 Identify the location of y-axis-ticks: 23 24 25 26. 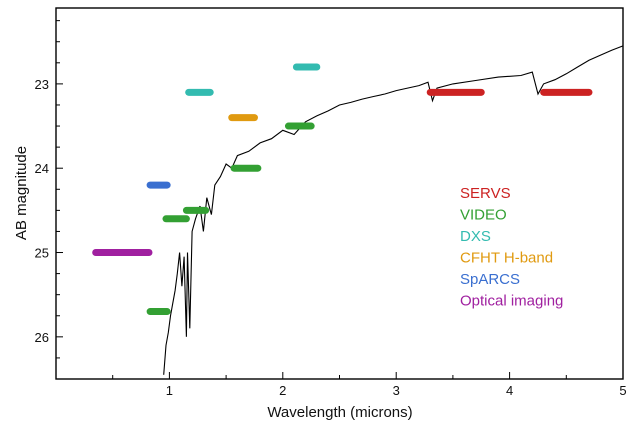
(49, 200).